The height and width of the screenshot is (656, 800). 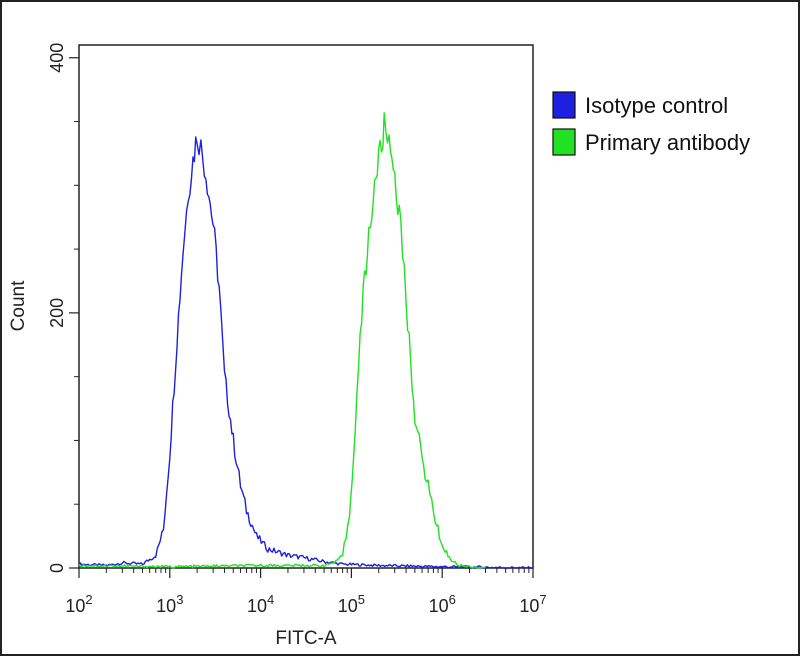 I want to click on y-tick-label: 400, so click(x=57, y=58).